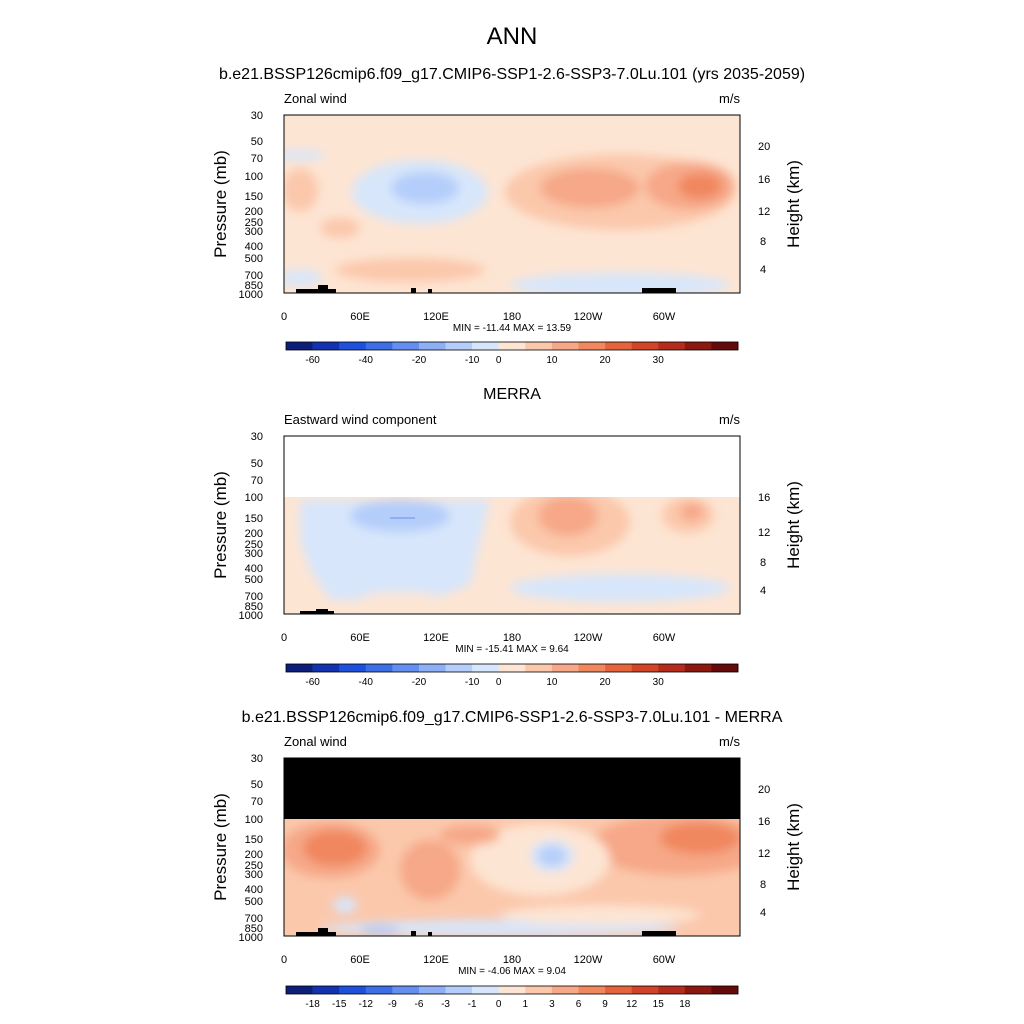 This screenshot has width=1024, height=1024. I want to click on panel-2-ylabel: Pressure (mb), so click(220, 525).